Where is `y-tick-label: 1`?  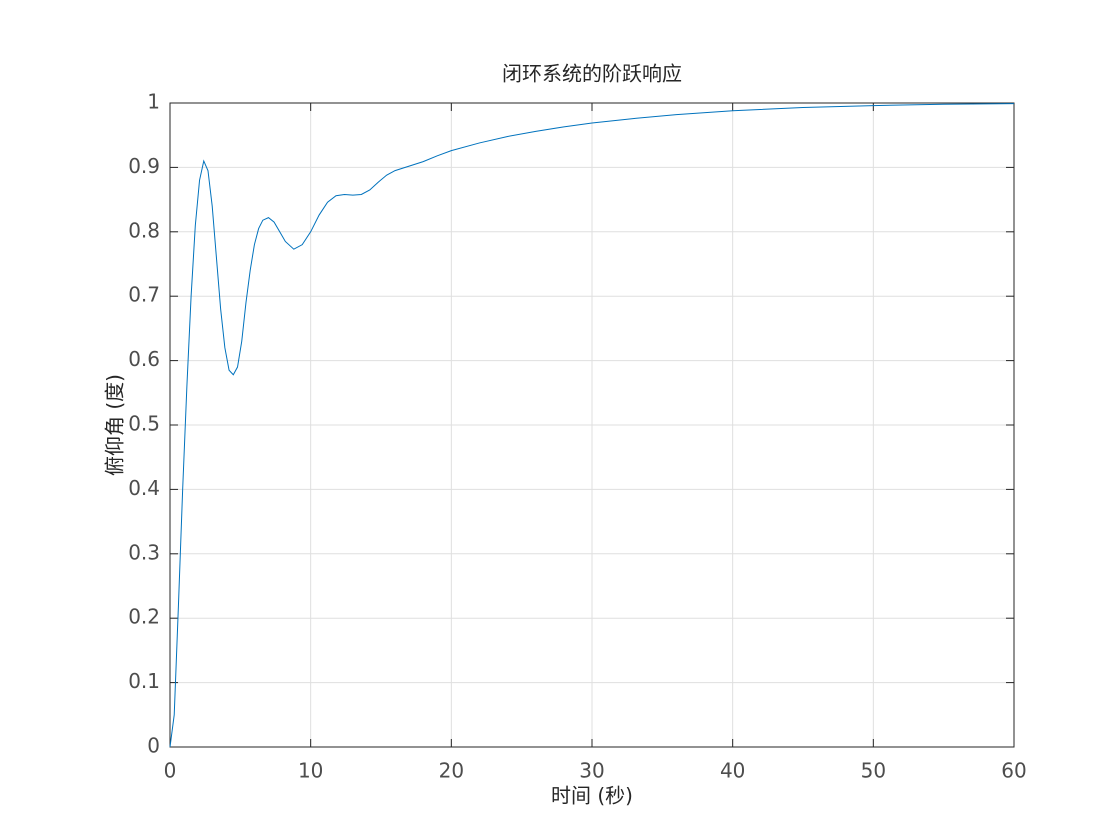
y-tick-label: 1 is located at coordinates (153, 102).